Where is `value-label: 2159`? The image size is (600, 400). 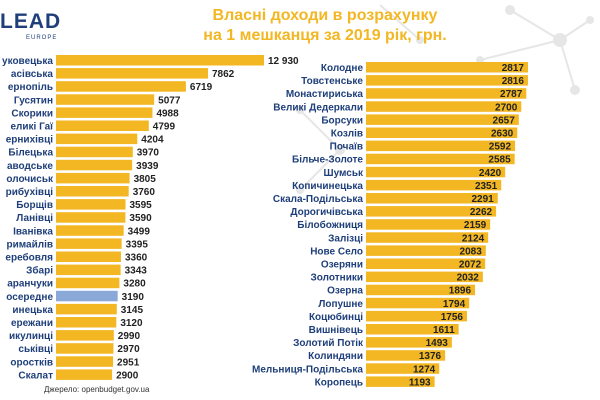
value-label: 2159 is located at coordinates (475, 225).